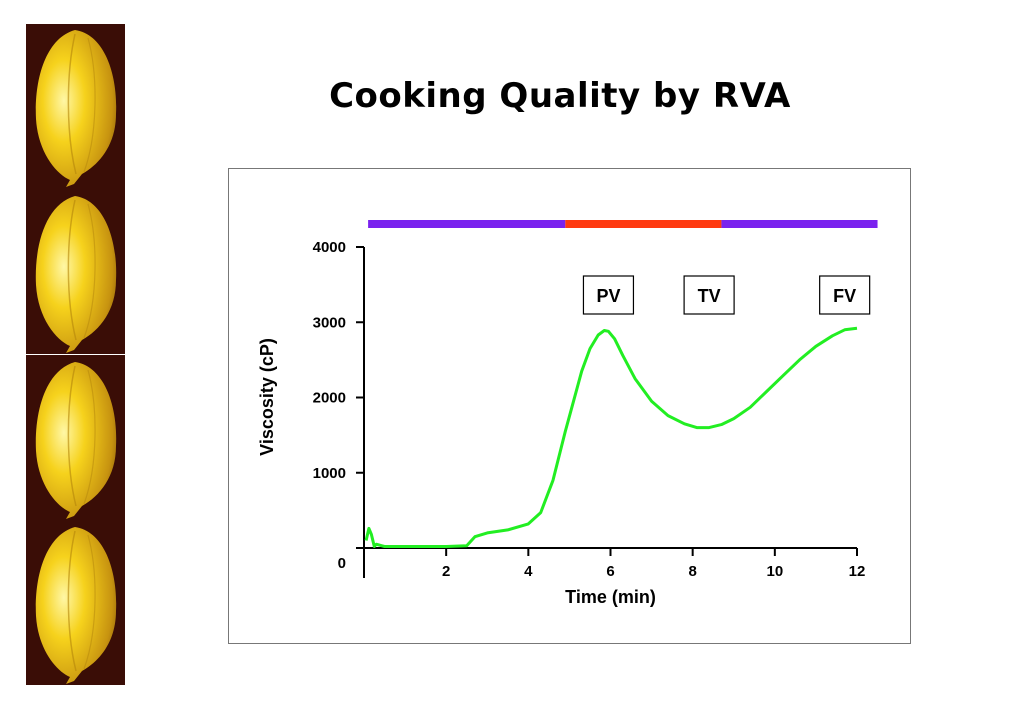 The height and width of the screenshot is (708, 1023). Describe the element at coordinates (329, 247) in the screenshot. I see `y-tick-label: 4000` at that location.